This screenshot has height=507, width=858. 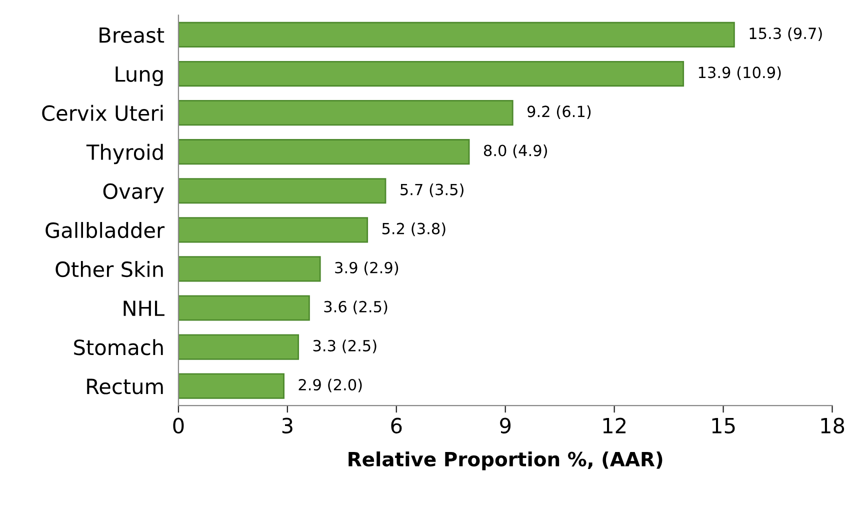 What do you see at coordinates (132, 35) in the screenshot?
I see `y-tick-label: Breast` at bounding box center [132, 35].